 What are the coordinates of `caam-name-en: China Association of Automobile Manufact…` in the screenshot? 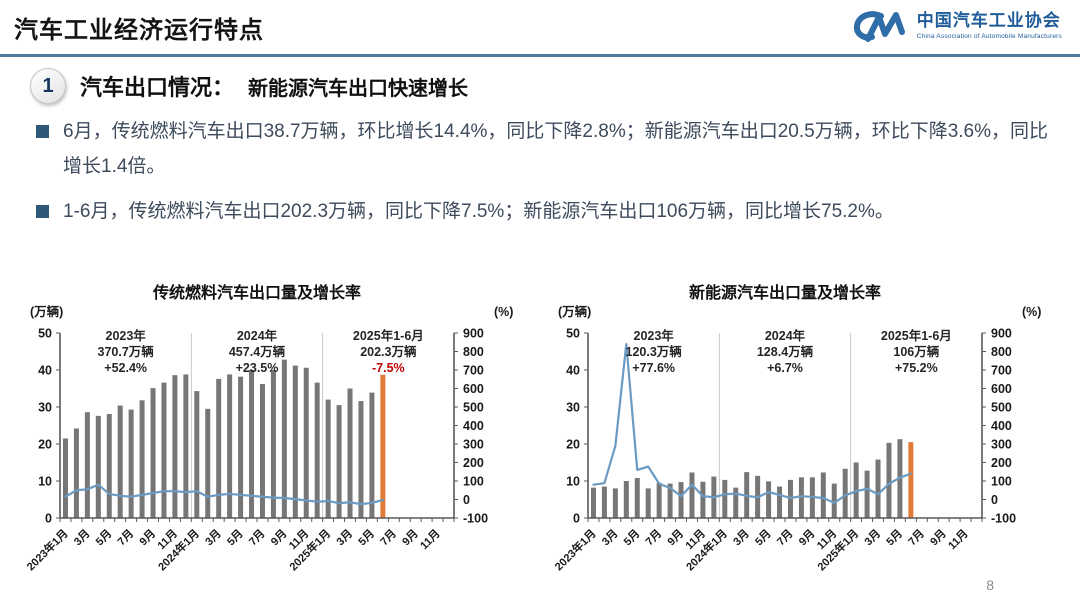 It's located at (989, 36).